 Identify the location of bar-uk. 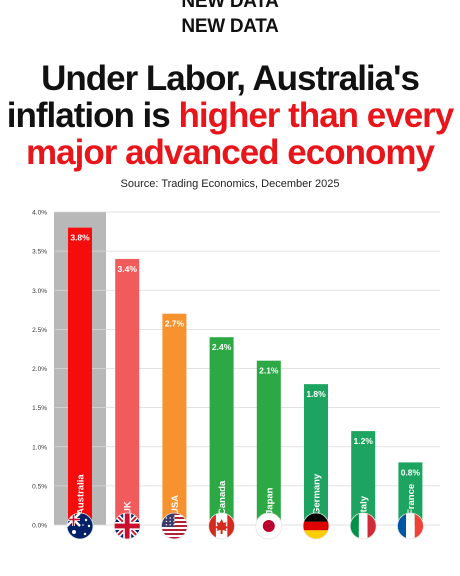
(127, 391).